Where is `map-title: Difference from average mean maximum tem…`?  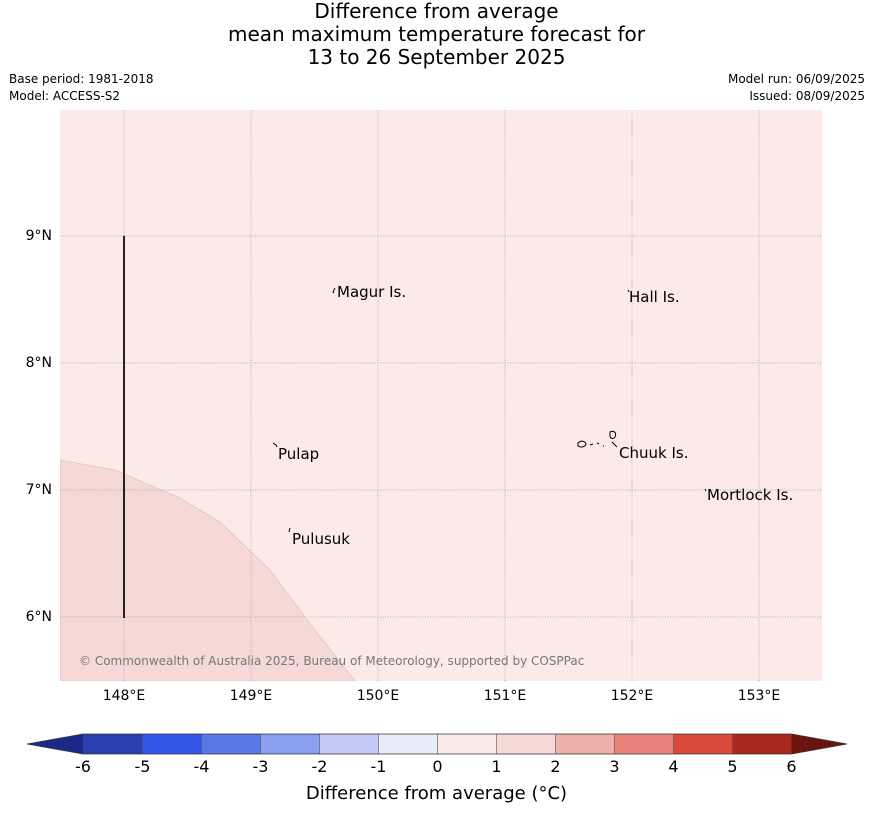
map-title: Difference from average mean maximum tem… is located at coordinates (436, 34).